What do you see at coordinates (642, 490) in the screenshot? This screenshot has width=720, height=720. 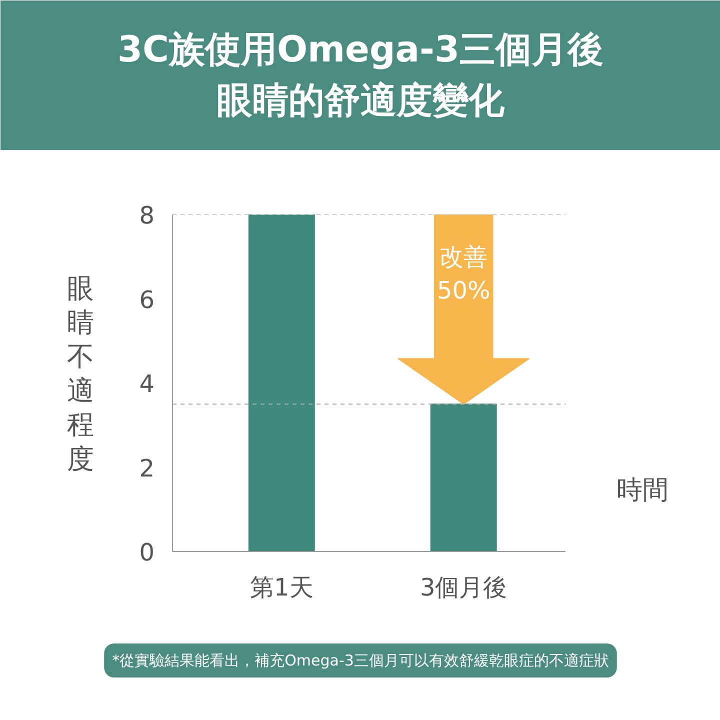 I see `x-axis-title: 時間` at bounding box center [642, 490].